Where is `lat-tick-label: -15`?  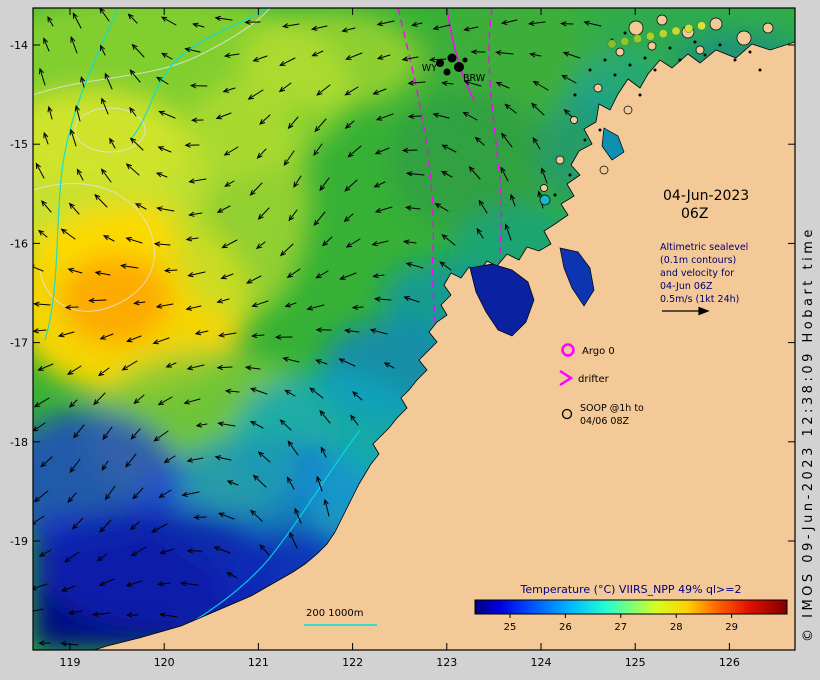
lat-tick-label: -15 is located at coordinates (19, 144).